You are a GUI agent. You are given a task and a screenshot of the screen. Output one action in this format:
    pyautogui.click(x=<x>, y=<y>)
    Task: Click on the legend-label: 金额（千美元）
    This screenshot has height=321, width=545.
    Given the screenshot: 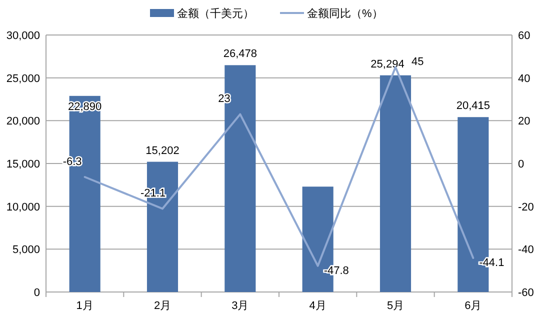 What is the action you would take?
    pyautogui.click(x=215, y=13)
    